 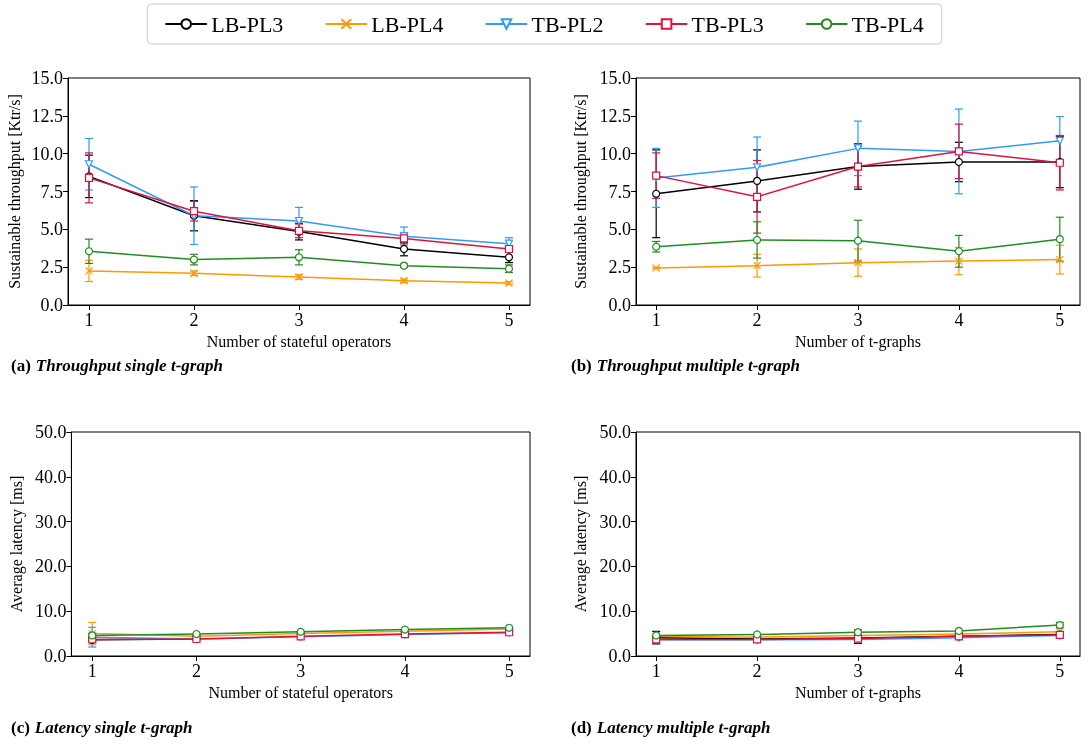 I want to click on text: (d) Latency multiple t-graph, so click(x=671, y=727).